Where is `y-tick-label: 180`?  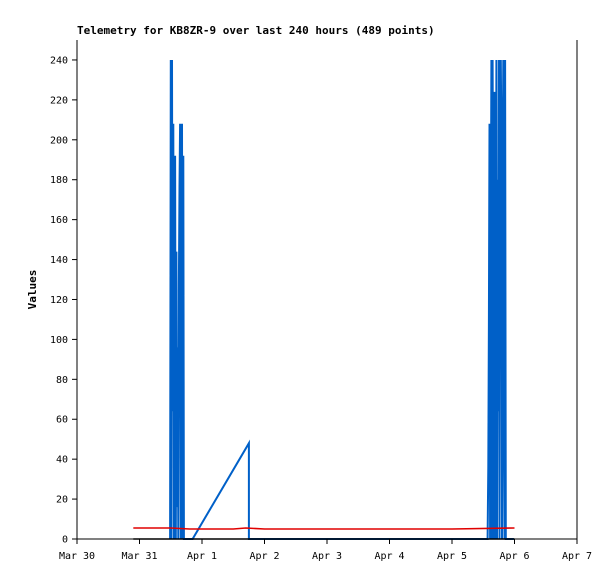 y-tick-label: 180 is located at coordinates (59, 180).